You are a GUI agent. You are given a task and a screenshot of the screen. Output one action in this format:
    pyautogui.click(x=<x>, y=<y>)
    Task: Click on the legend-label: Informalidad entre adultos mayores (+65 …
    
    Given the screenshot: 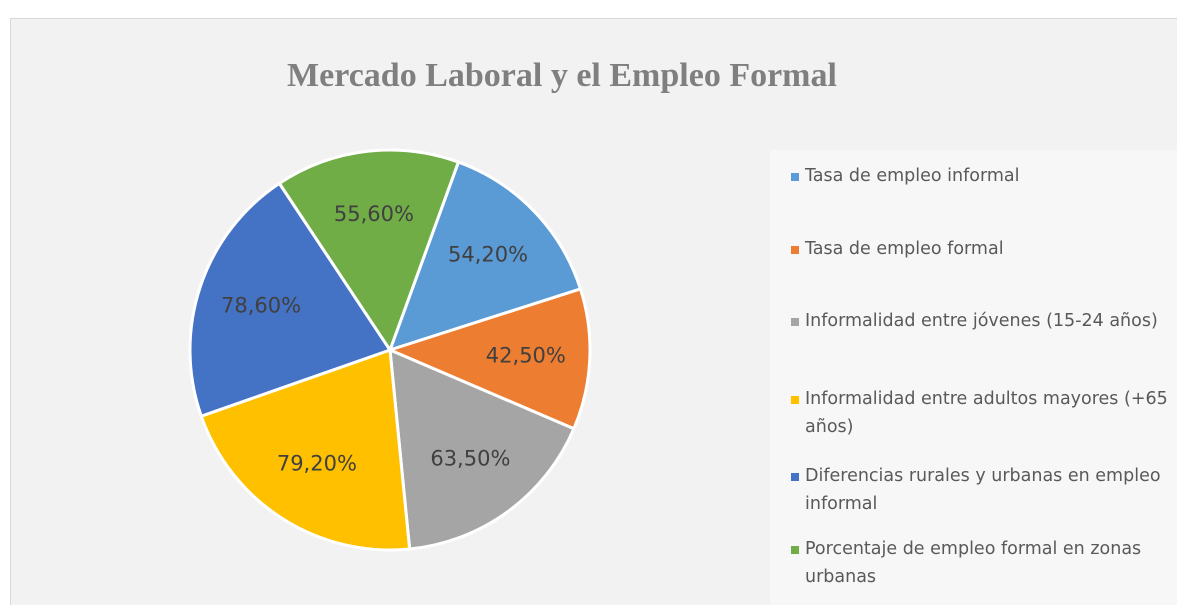 What is the action you would take?
    pyautogui.click(x=986, y=413)
    